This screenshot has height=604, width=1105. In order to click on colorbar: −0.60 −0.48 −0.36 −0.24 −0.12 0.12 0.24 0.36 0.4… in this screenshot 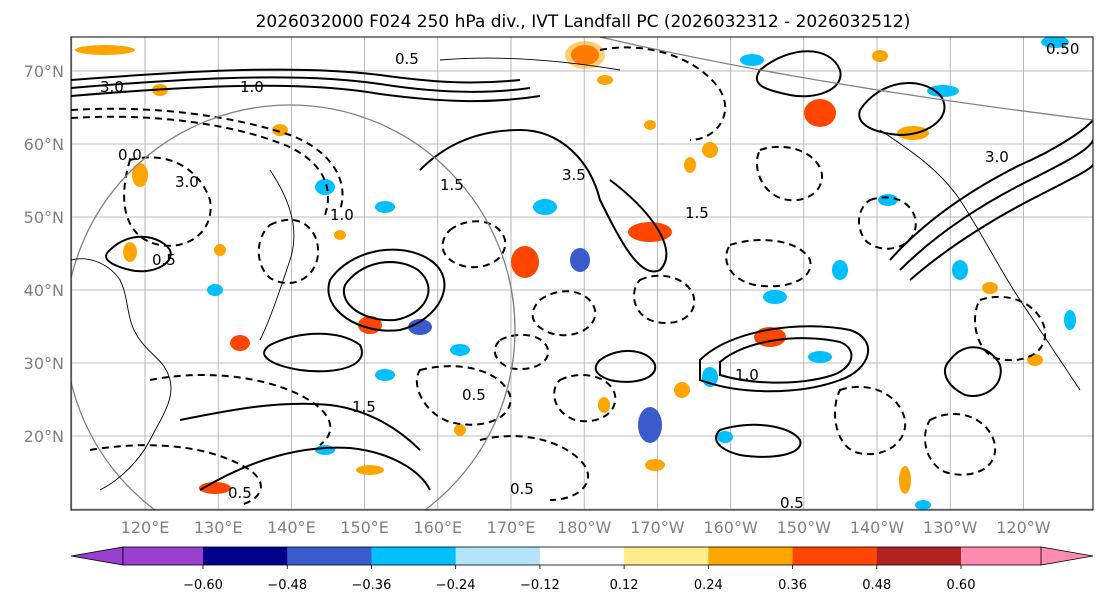, I will do `click(582, 569)`.